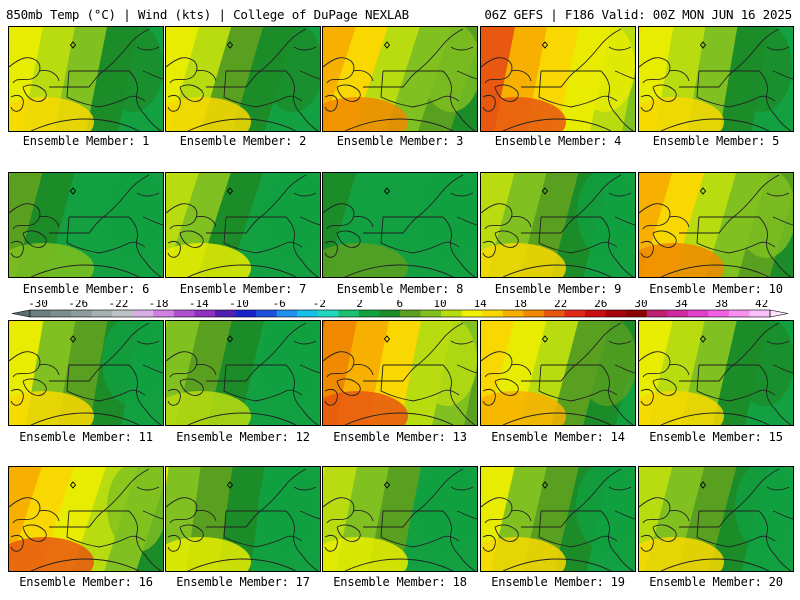 This screenshot has width=800, height=600. What do you see at coordinates (243, 437) in the screenshot?
I see `ensemble-member-label: Ensemble Member: 12` at bounding box center [243, 437].